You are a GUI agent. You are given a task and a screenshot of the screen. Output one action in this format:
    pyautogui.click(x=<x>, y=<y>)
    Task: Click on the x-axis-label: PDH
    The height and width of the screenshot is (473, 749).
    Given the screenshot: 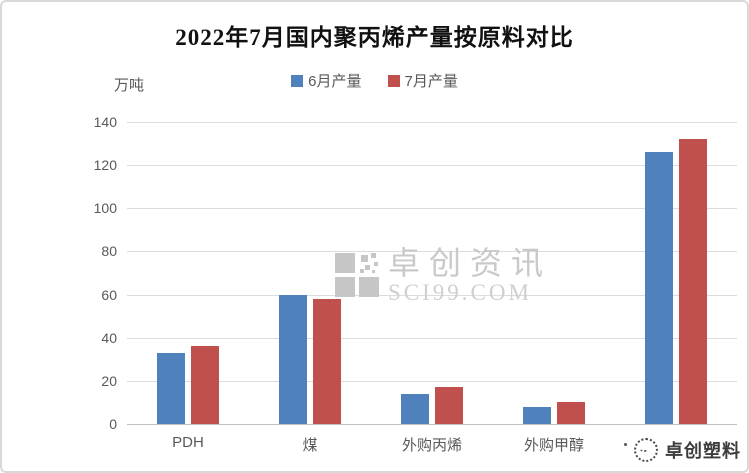 What is the action you would take?
    pyautogui.click(x=188, y=442)
    